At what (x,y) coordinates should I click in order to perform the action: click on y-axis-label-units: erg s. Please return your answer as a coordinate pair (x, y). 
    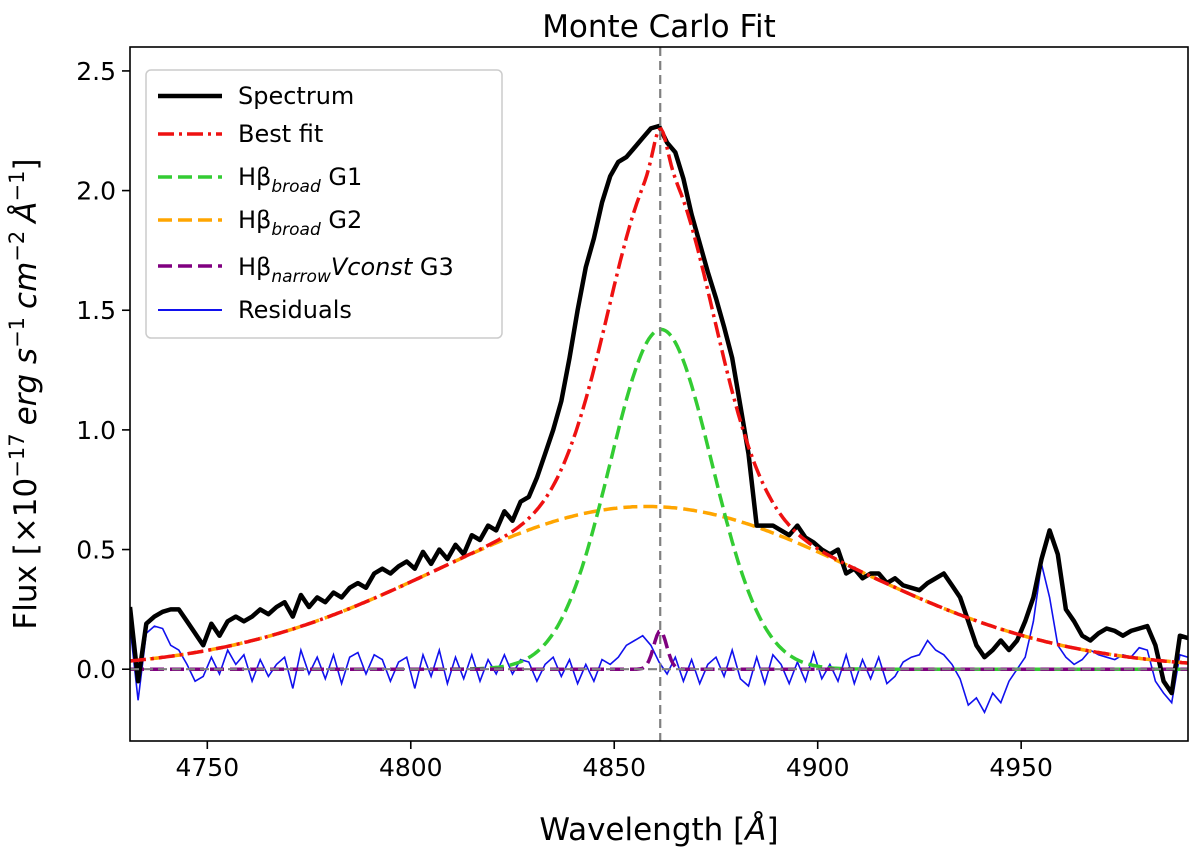
    Looking at the image, I should click on (26, 387).